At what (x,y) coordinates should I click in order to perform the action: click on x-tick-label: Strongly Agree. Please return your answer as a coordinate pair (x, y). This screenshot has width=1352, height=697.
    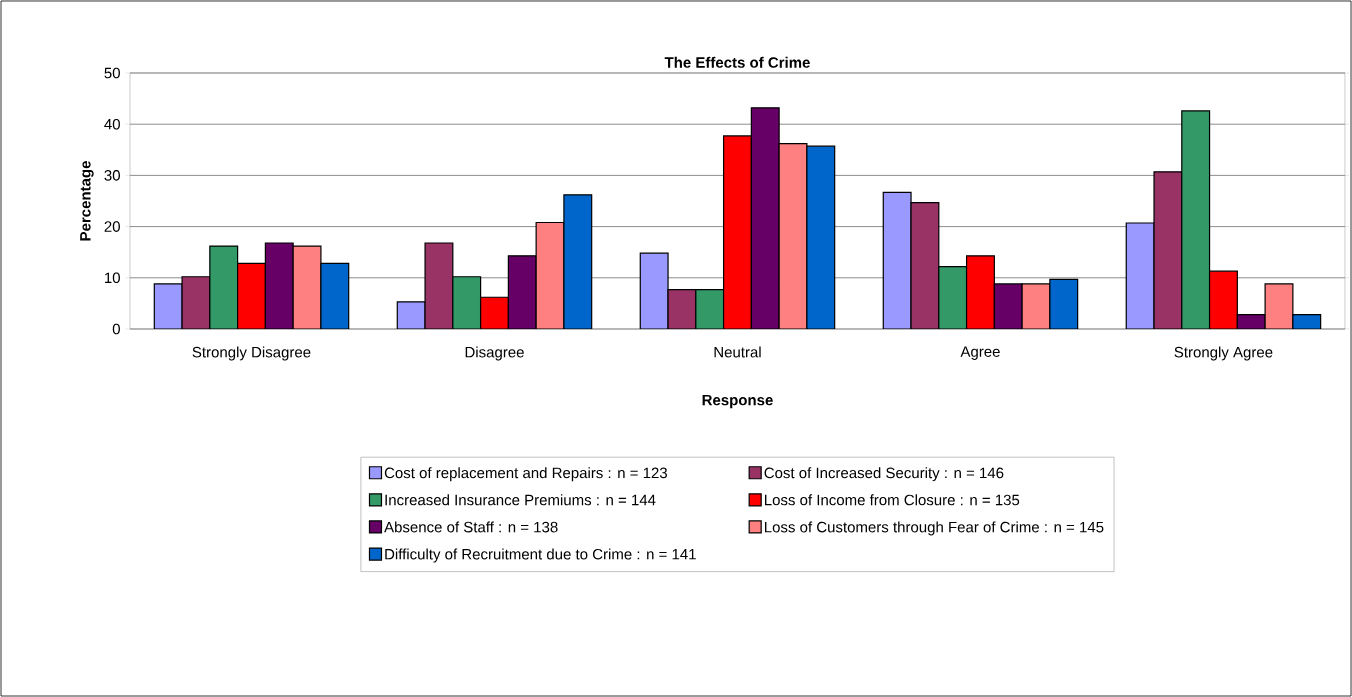
    Looking at the image, I should click on (1223, 353).